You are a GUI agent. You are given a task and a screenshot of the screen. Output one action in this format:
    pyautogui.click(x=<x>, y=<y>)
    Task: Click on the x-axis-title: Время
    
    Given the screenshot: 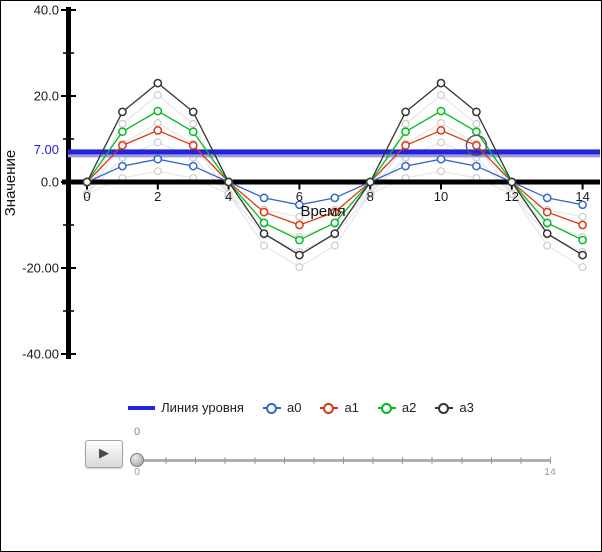 What is the action you would take?
    pyautogui.click(x=322, y=211)
    